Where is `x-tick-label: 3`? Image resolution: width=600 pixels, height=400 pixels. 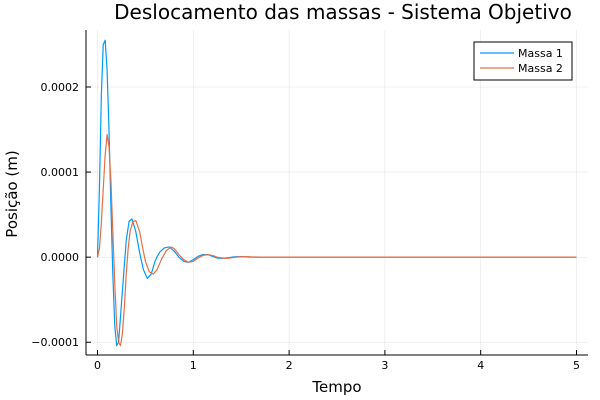 x-tick-label: 3 is located at coordinates (384, 365).